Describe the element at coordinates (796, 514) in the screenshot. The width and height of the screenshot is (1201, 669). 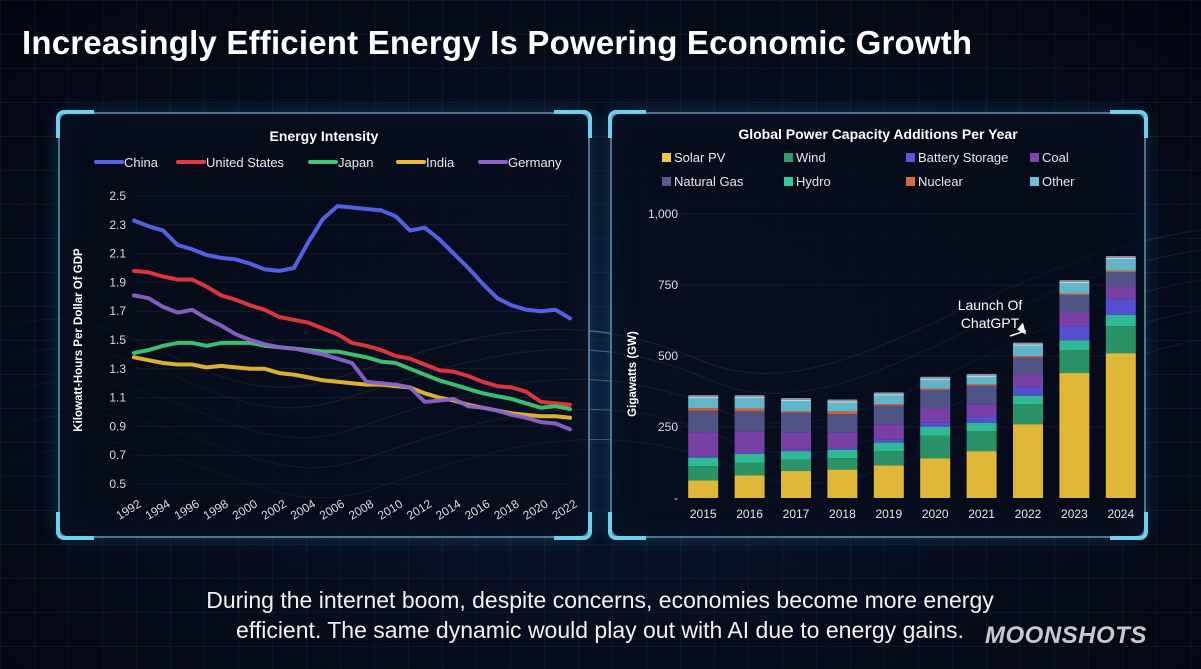
I see `x-tick-label: 2017` at that location.